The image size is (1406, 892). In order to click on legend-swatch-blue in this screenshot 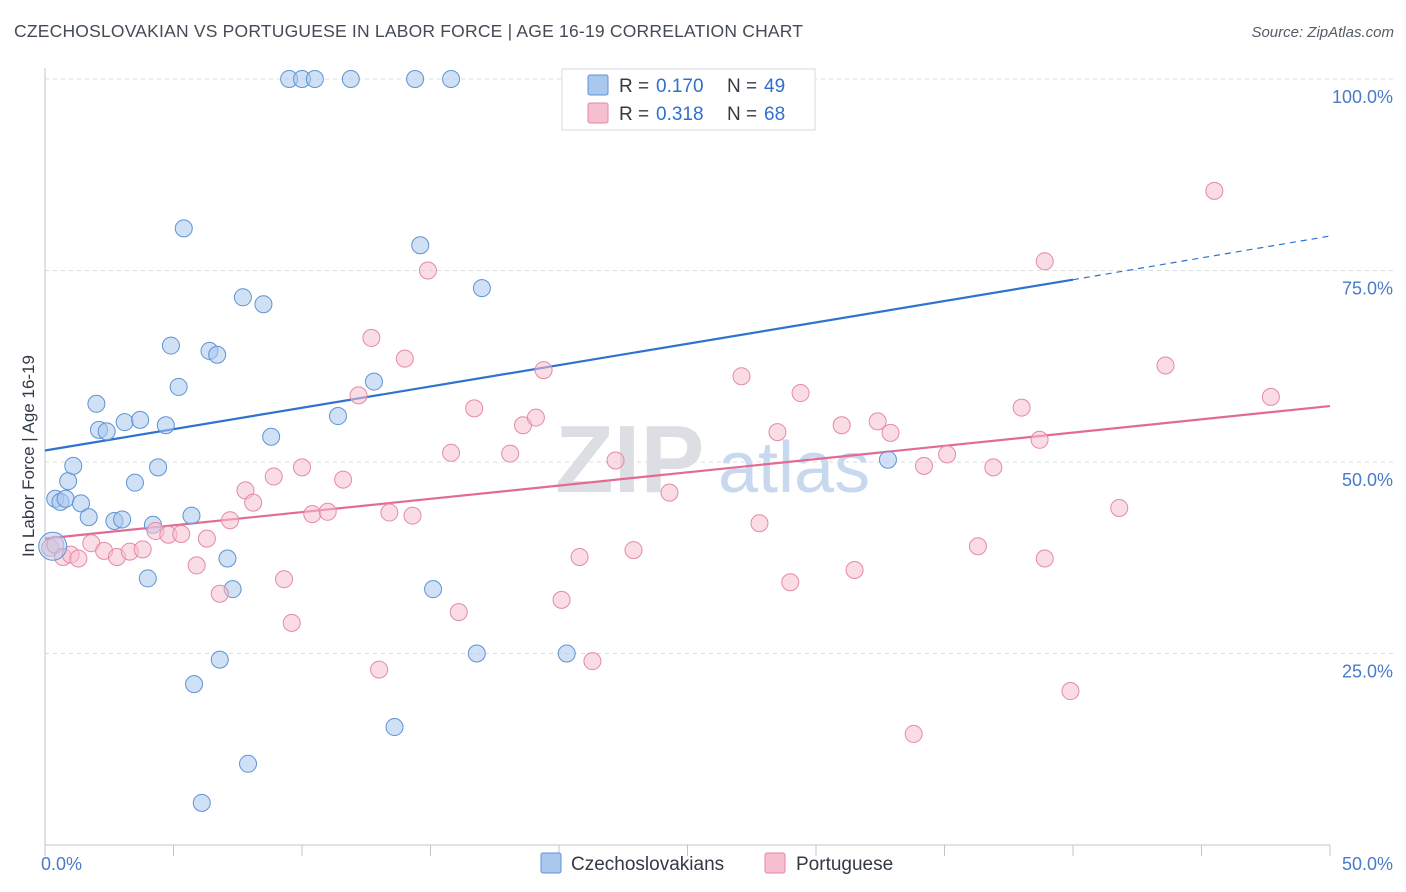, I will do `click(598, 85)`.